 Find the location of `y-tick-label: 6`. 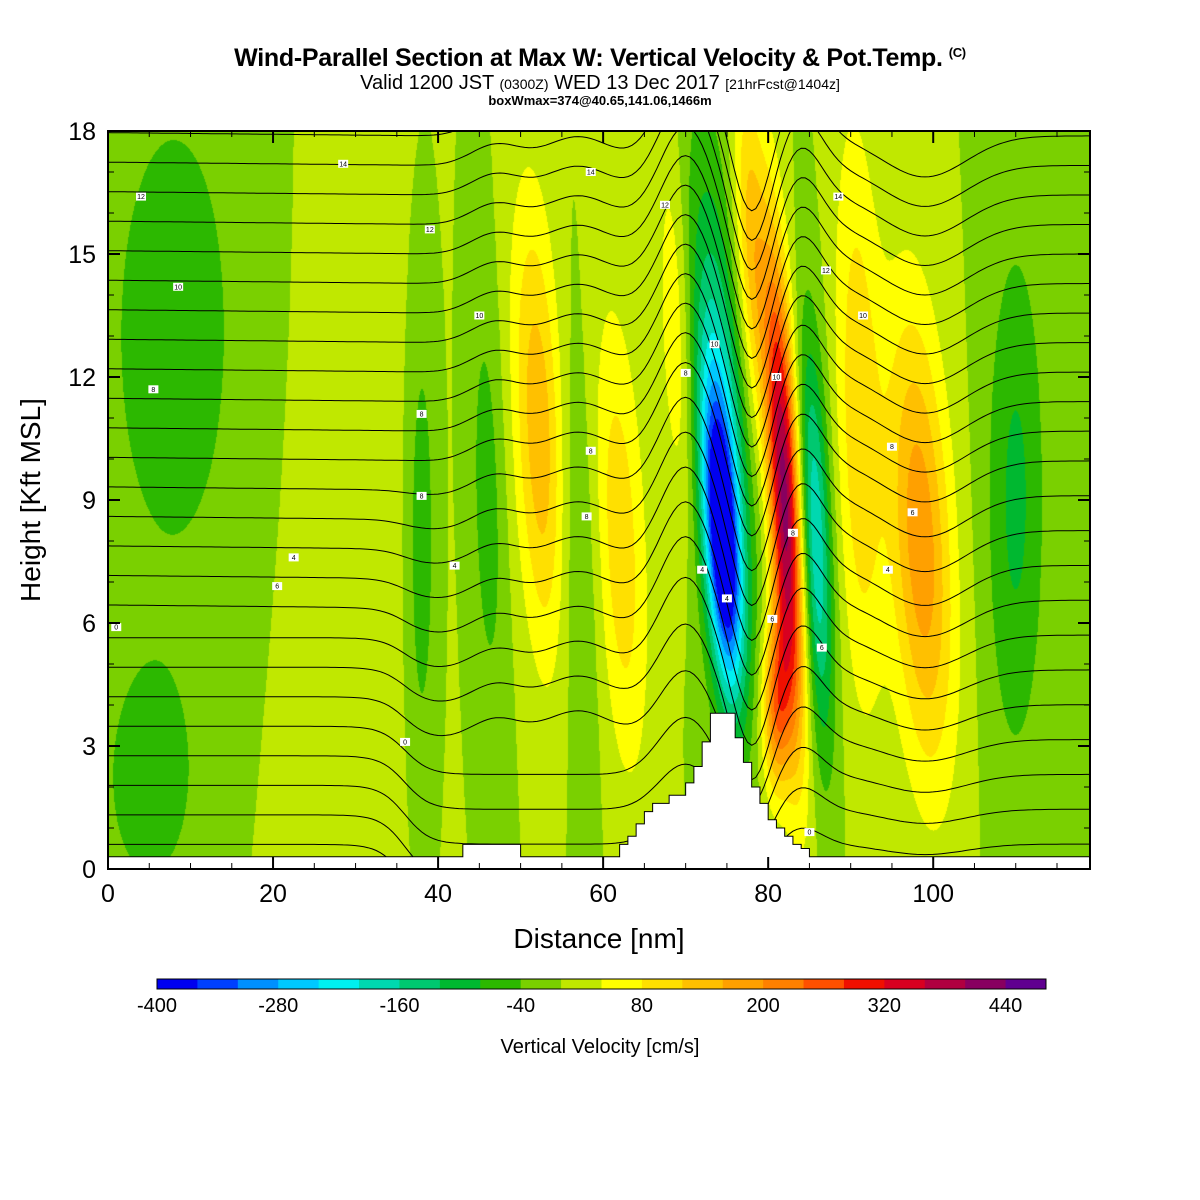

y-tick-label: 6 is located at coordinates (89, 624).